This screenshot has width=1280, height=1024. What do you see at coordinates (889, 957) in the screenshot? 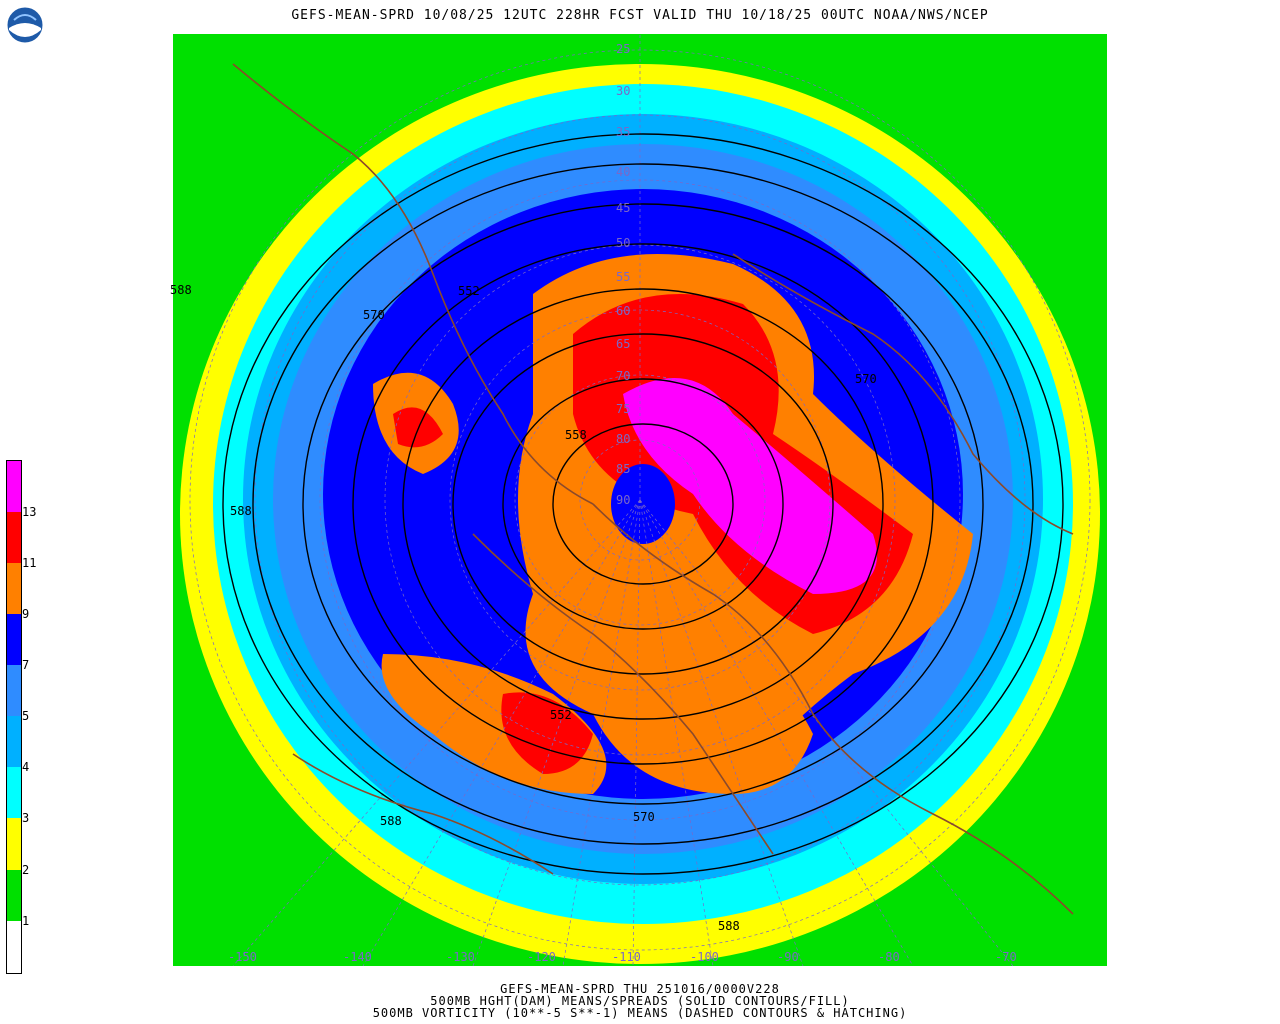
I see `longitude-label: -80` at bounding box center [889, 957].